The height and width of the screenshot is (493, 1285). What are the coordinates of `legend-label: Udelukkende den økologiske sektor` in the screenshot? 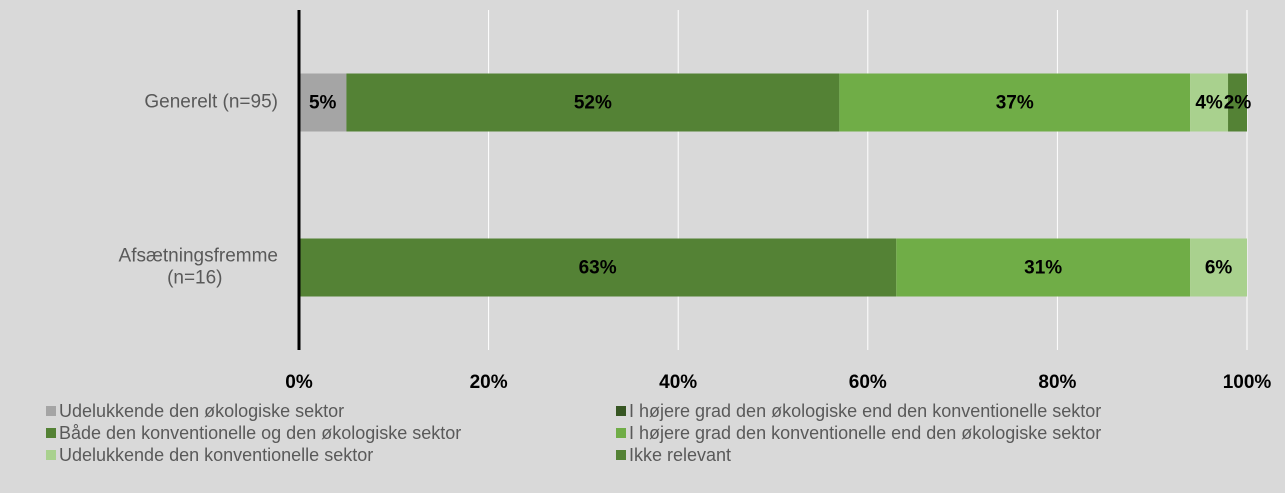 It's located at (201, 411).